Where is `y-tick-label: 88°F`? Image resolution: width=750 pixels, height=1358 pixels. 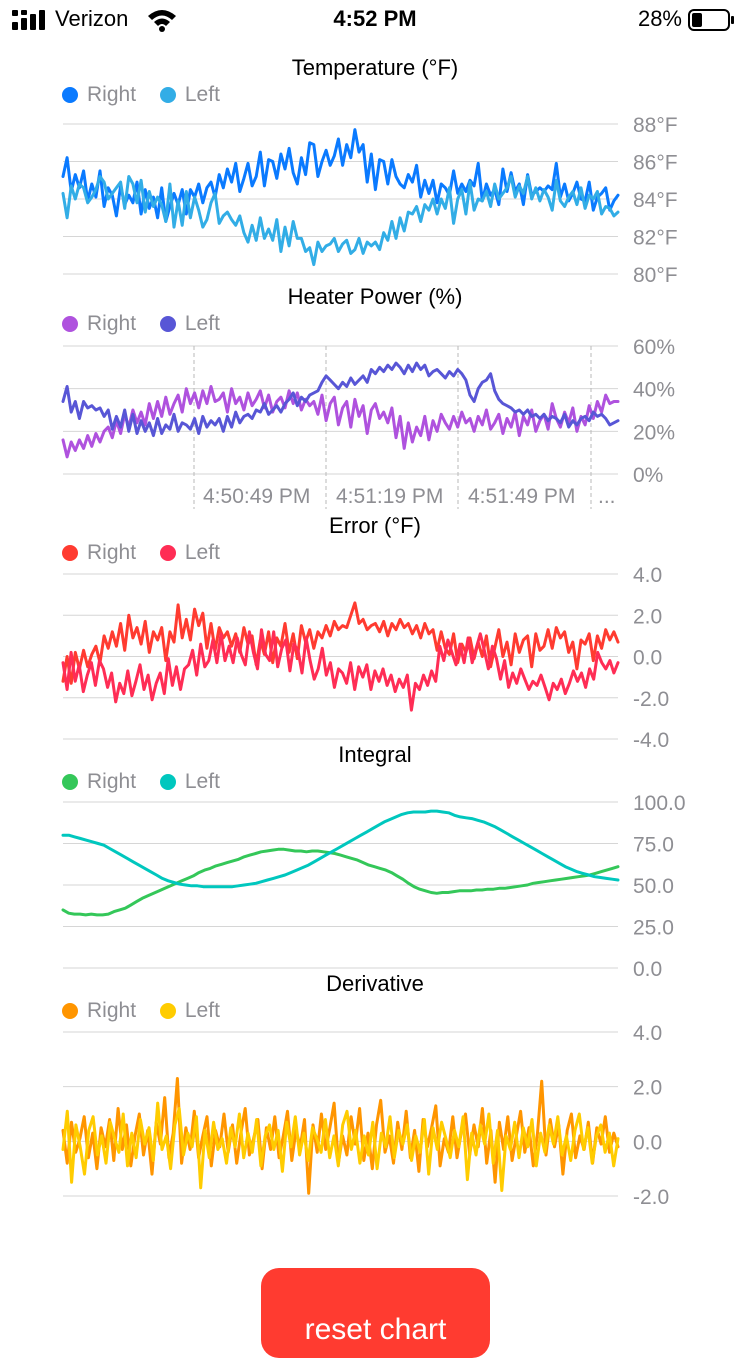
y-tick-label: 88°F is located at coordinates (655, 125).